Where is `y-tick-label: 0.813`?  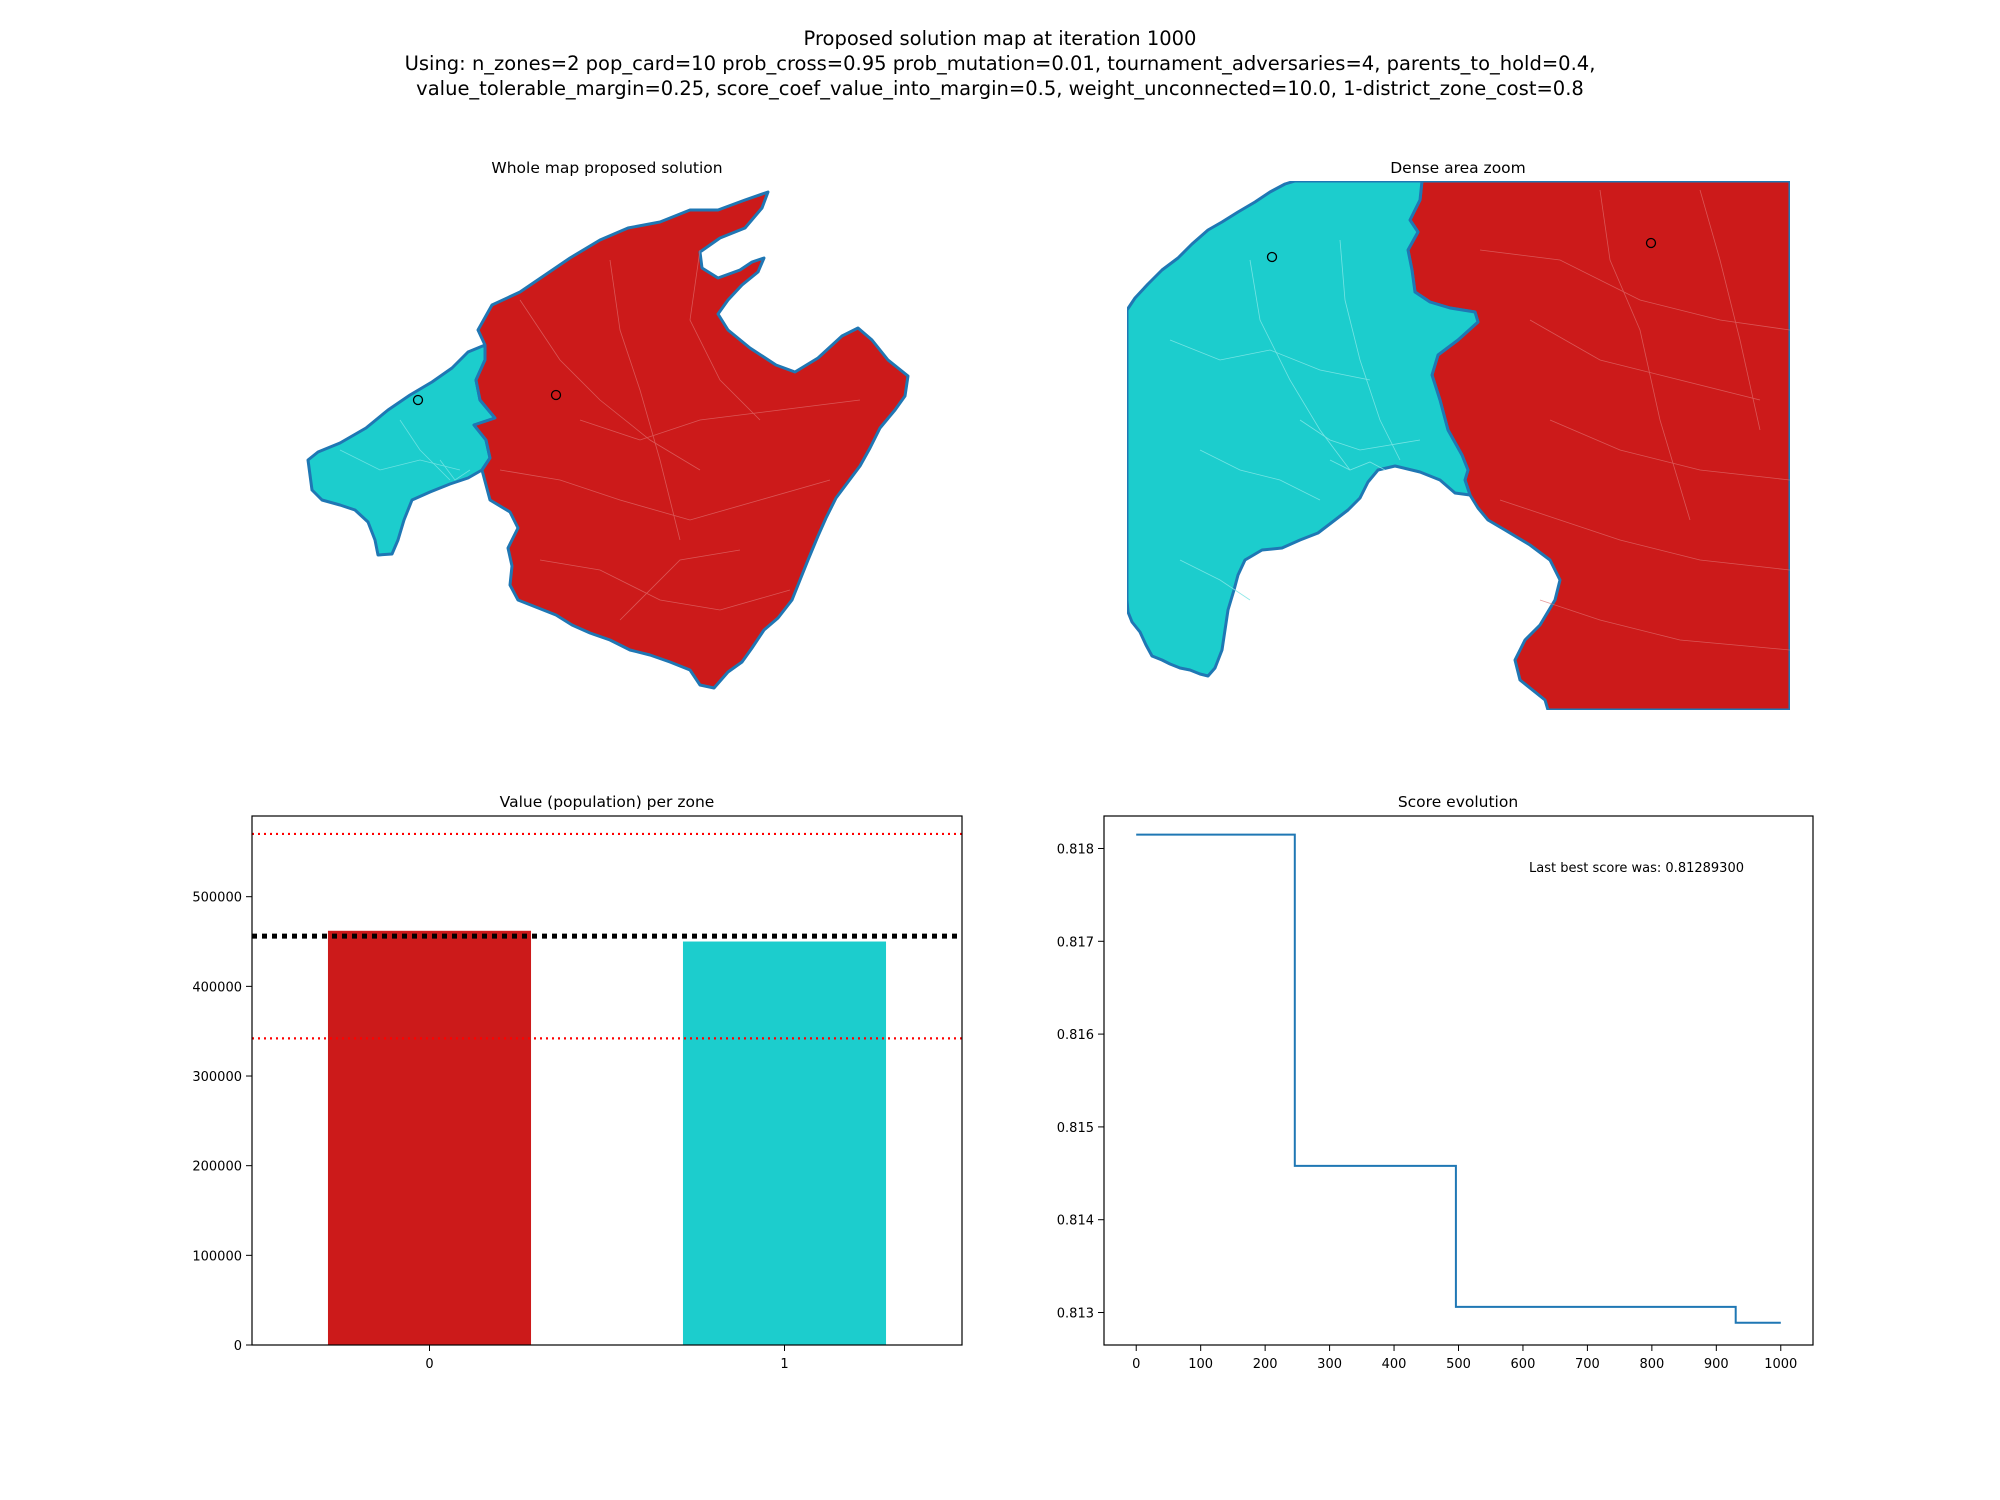
y-tick-label: 0.813 is located at coordinates (1075, 1314).